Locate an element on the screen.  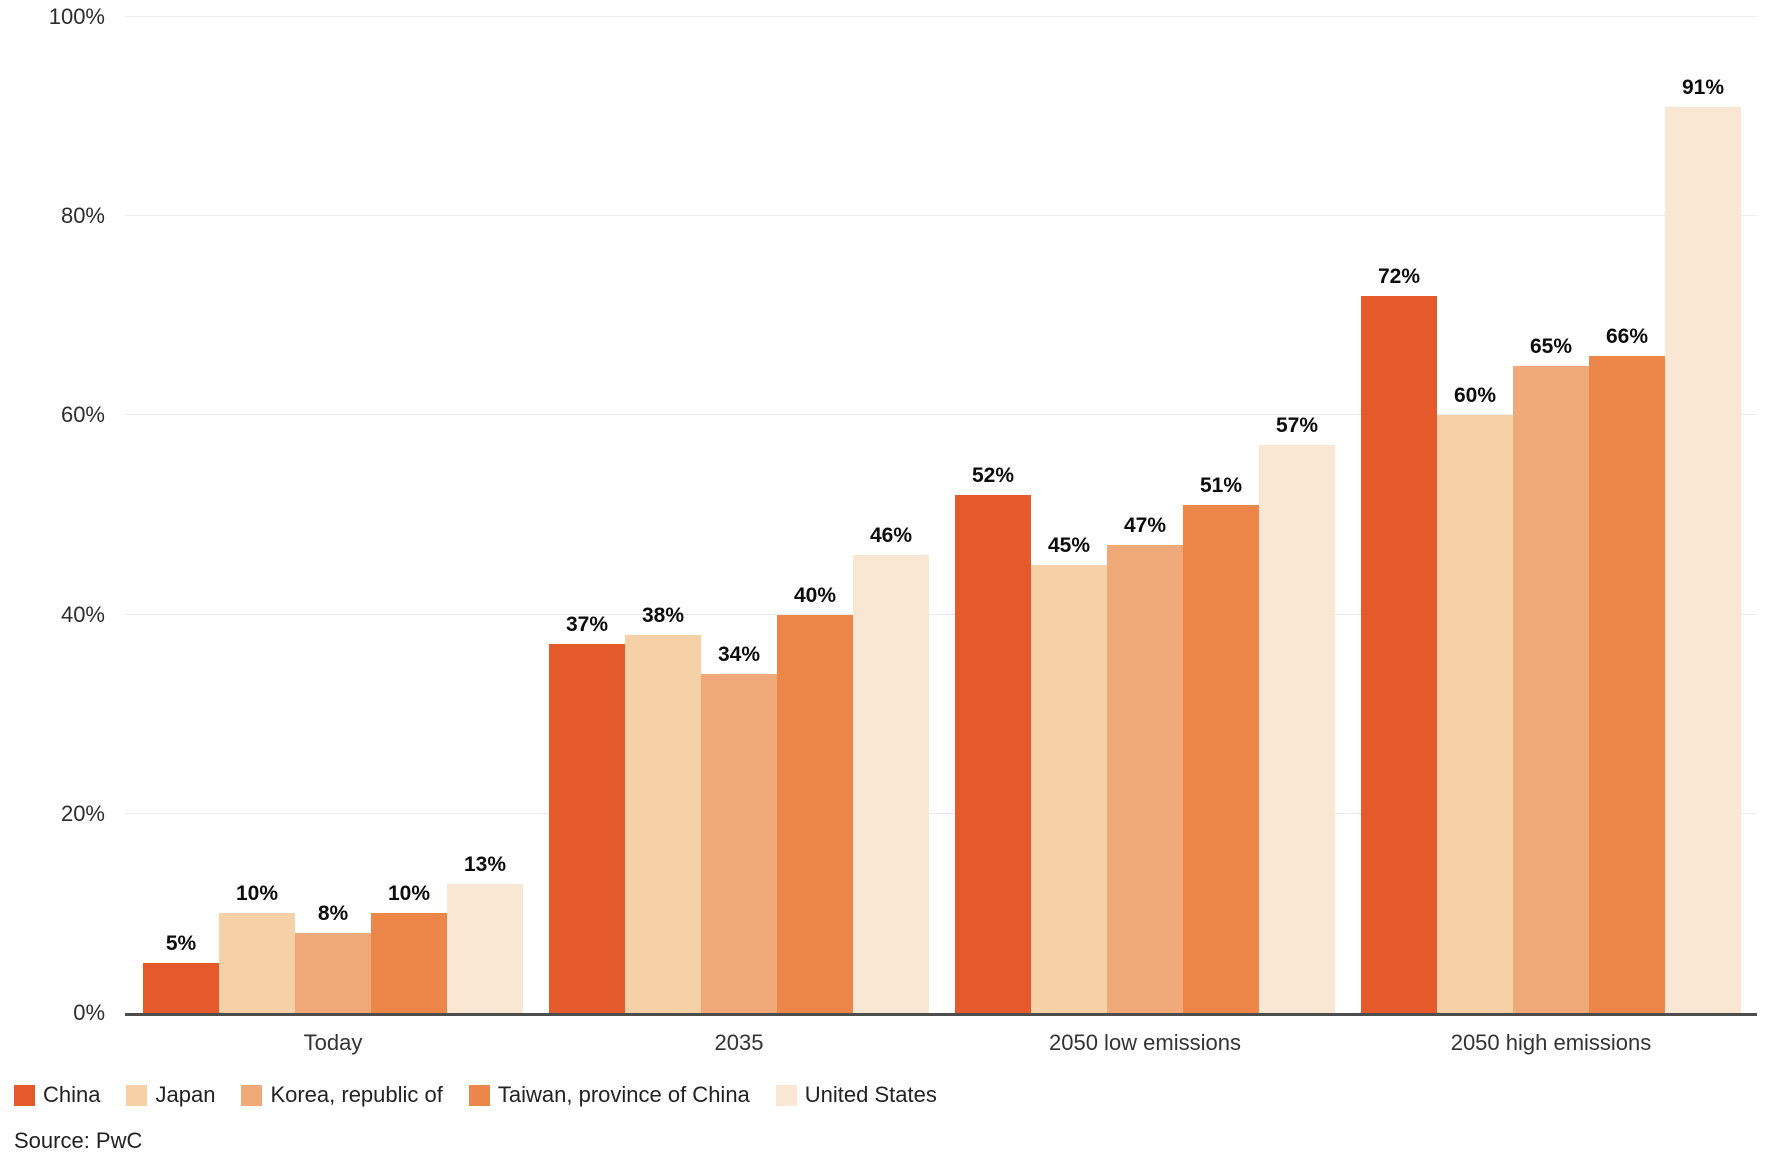
bar: 51% is located at coordinates (1221, 743).